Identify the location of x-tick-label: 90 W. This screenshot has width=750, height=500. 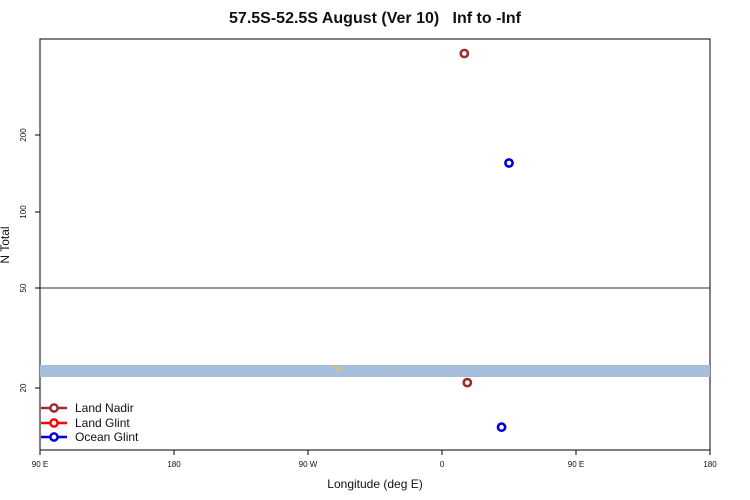
(308, 464).